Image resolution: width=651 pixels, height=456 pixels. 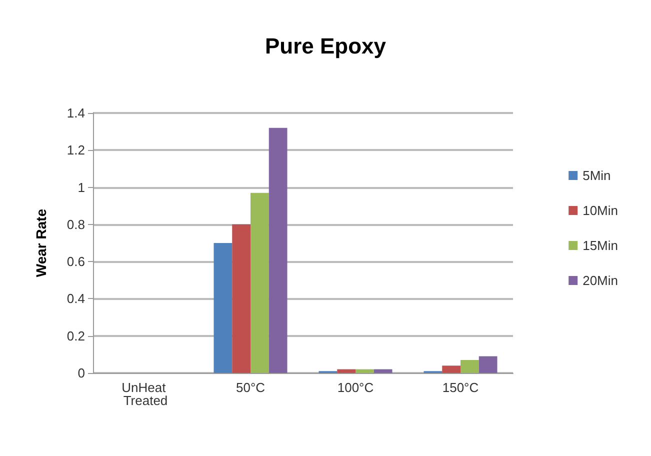 I want to click on y-tick-label: 0.8, so click(x=75, y=224).